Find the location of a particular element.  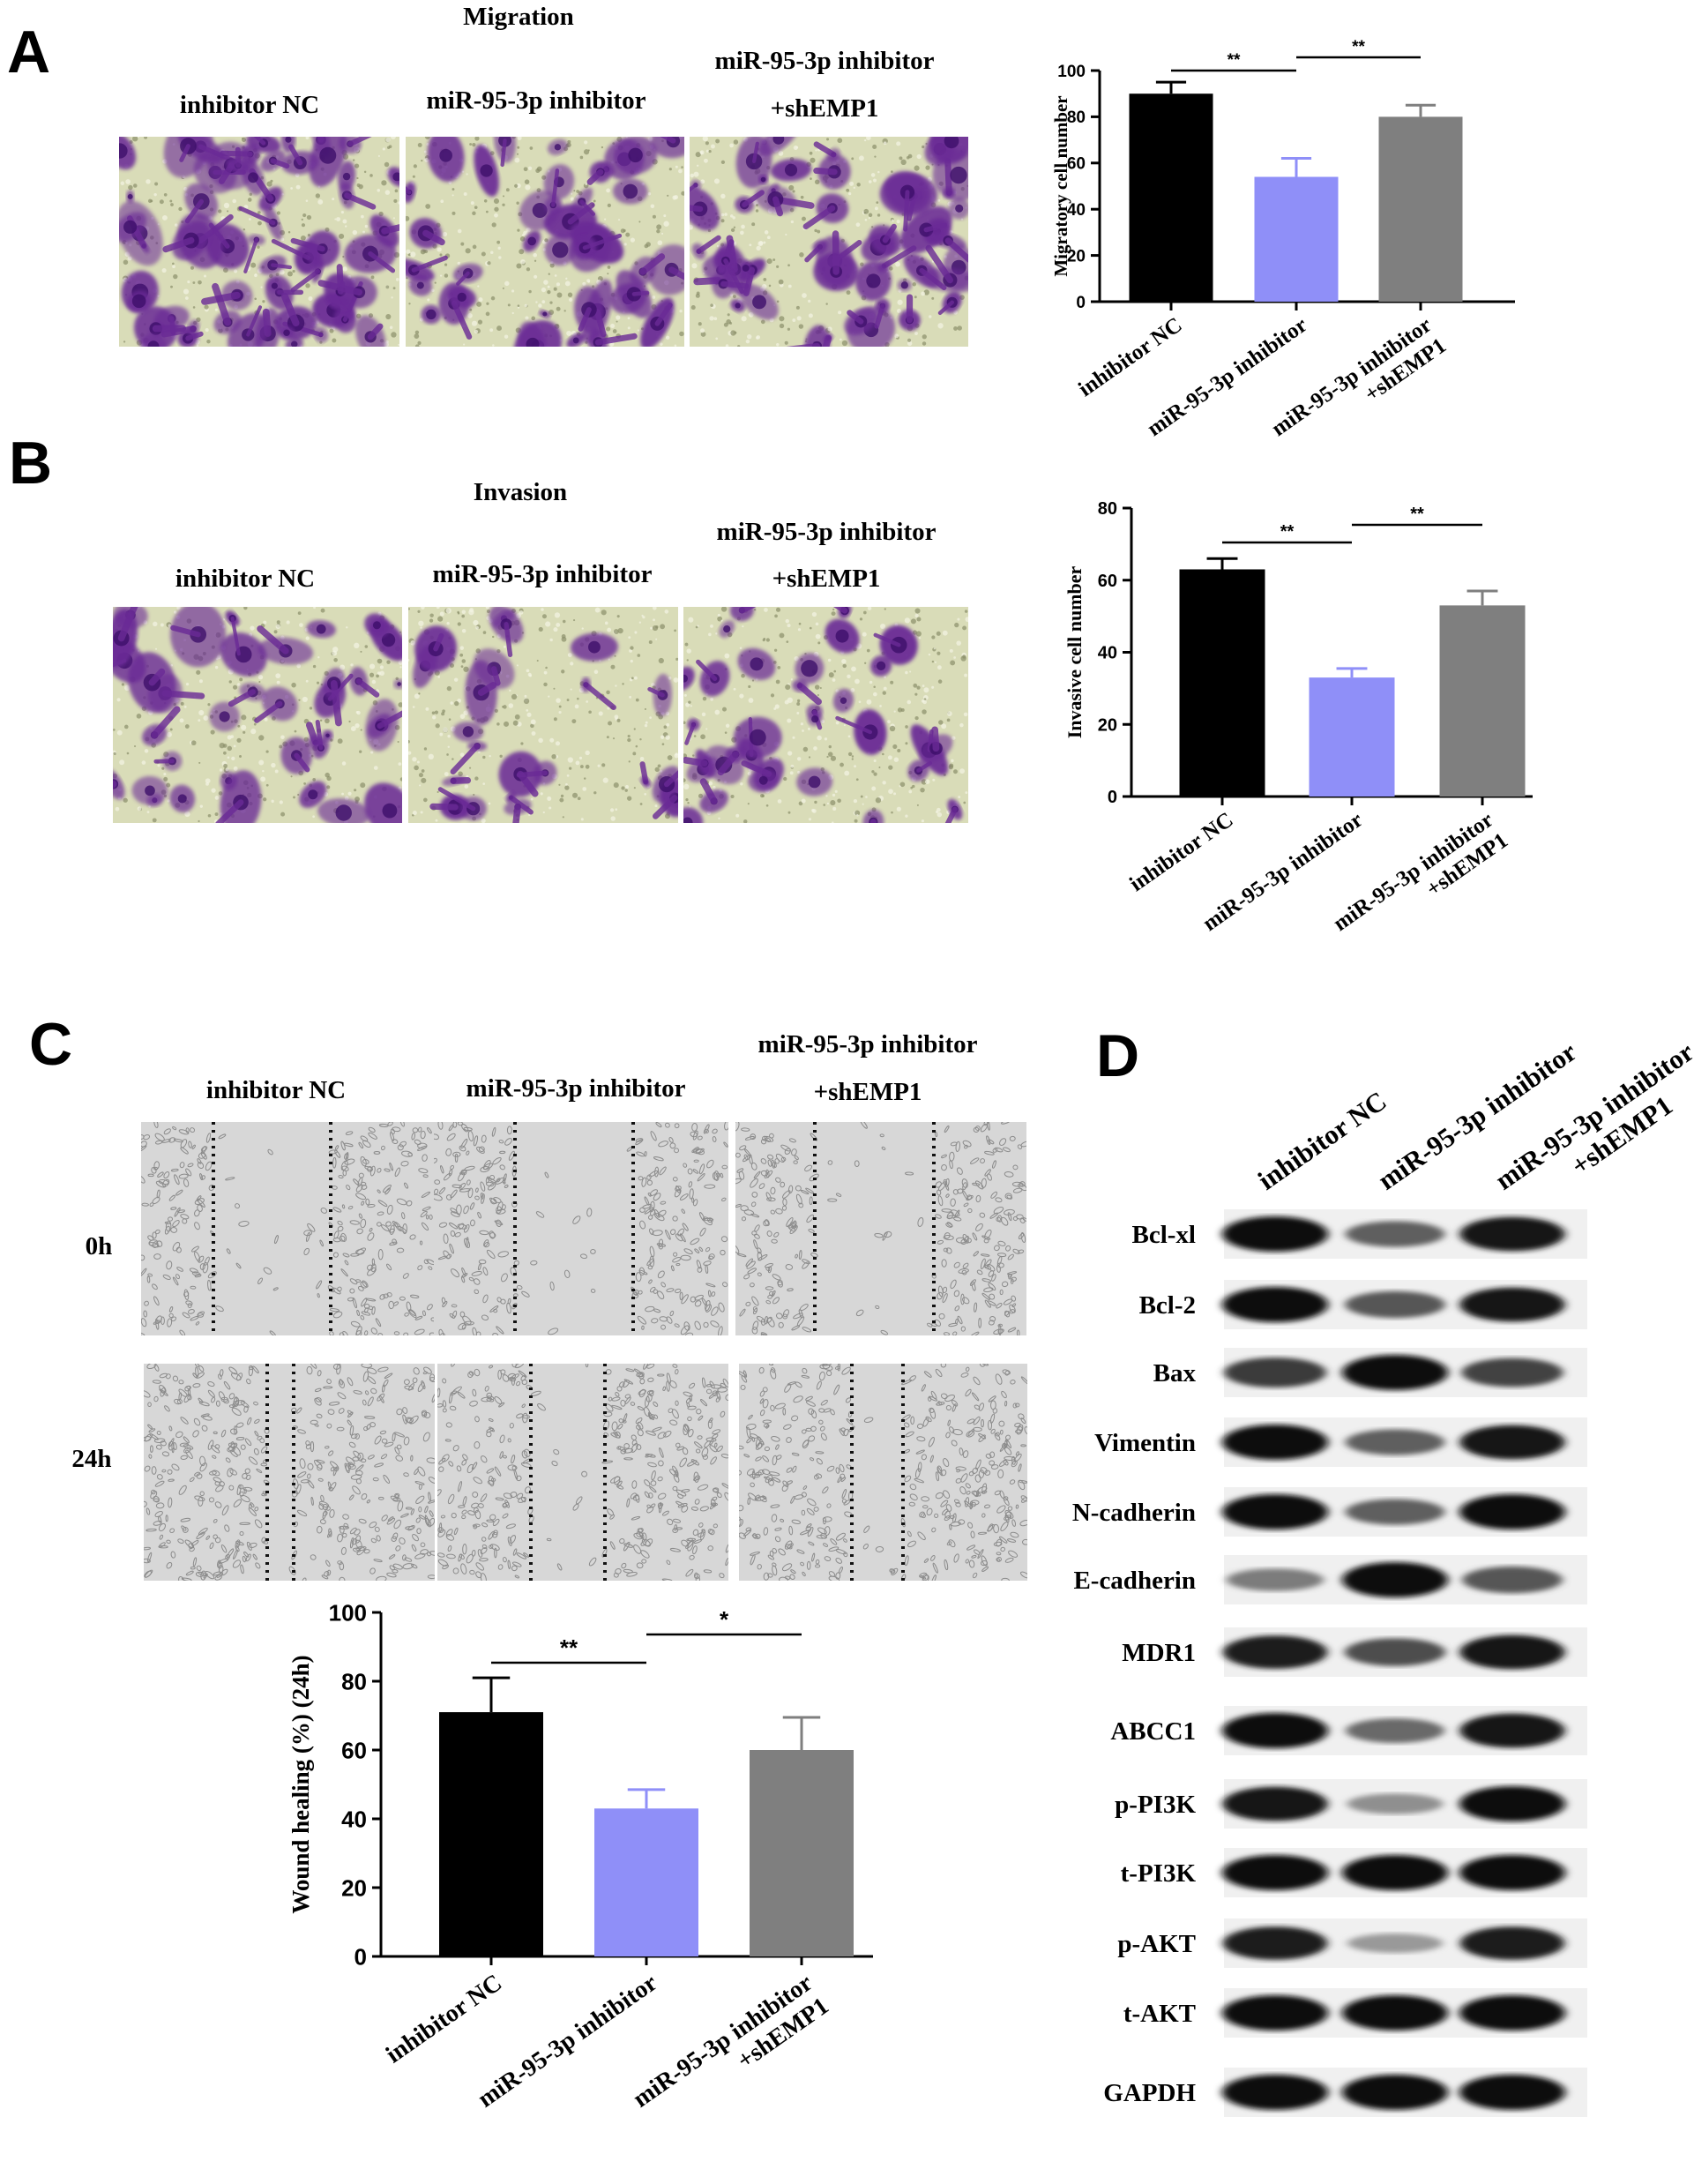

chart-a-category-label-1: inhibitor NC is located at coordinates (1130, 357).